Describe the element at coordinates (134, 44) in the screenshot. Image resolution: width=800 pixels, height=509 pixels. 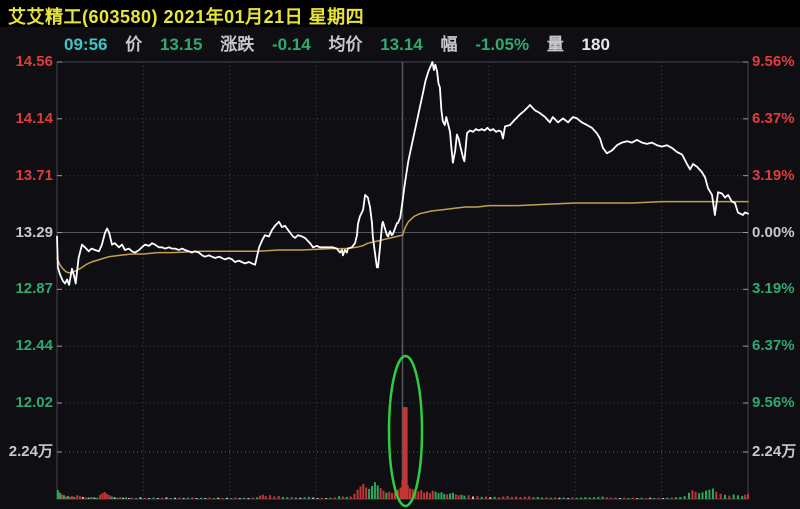
I see `price-label: 价` at that location.